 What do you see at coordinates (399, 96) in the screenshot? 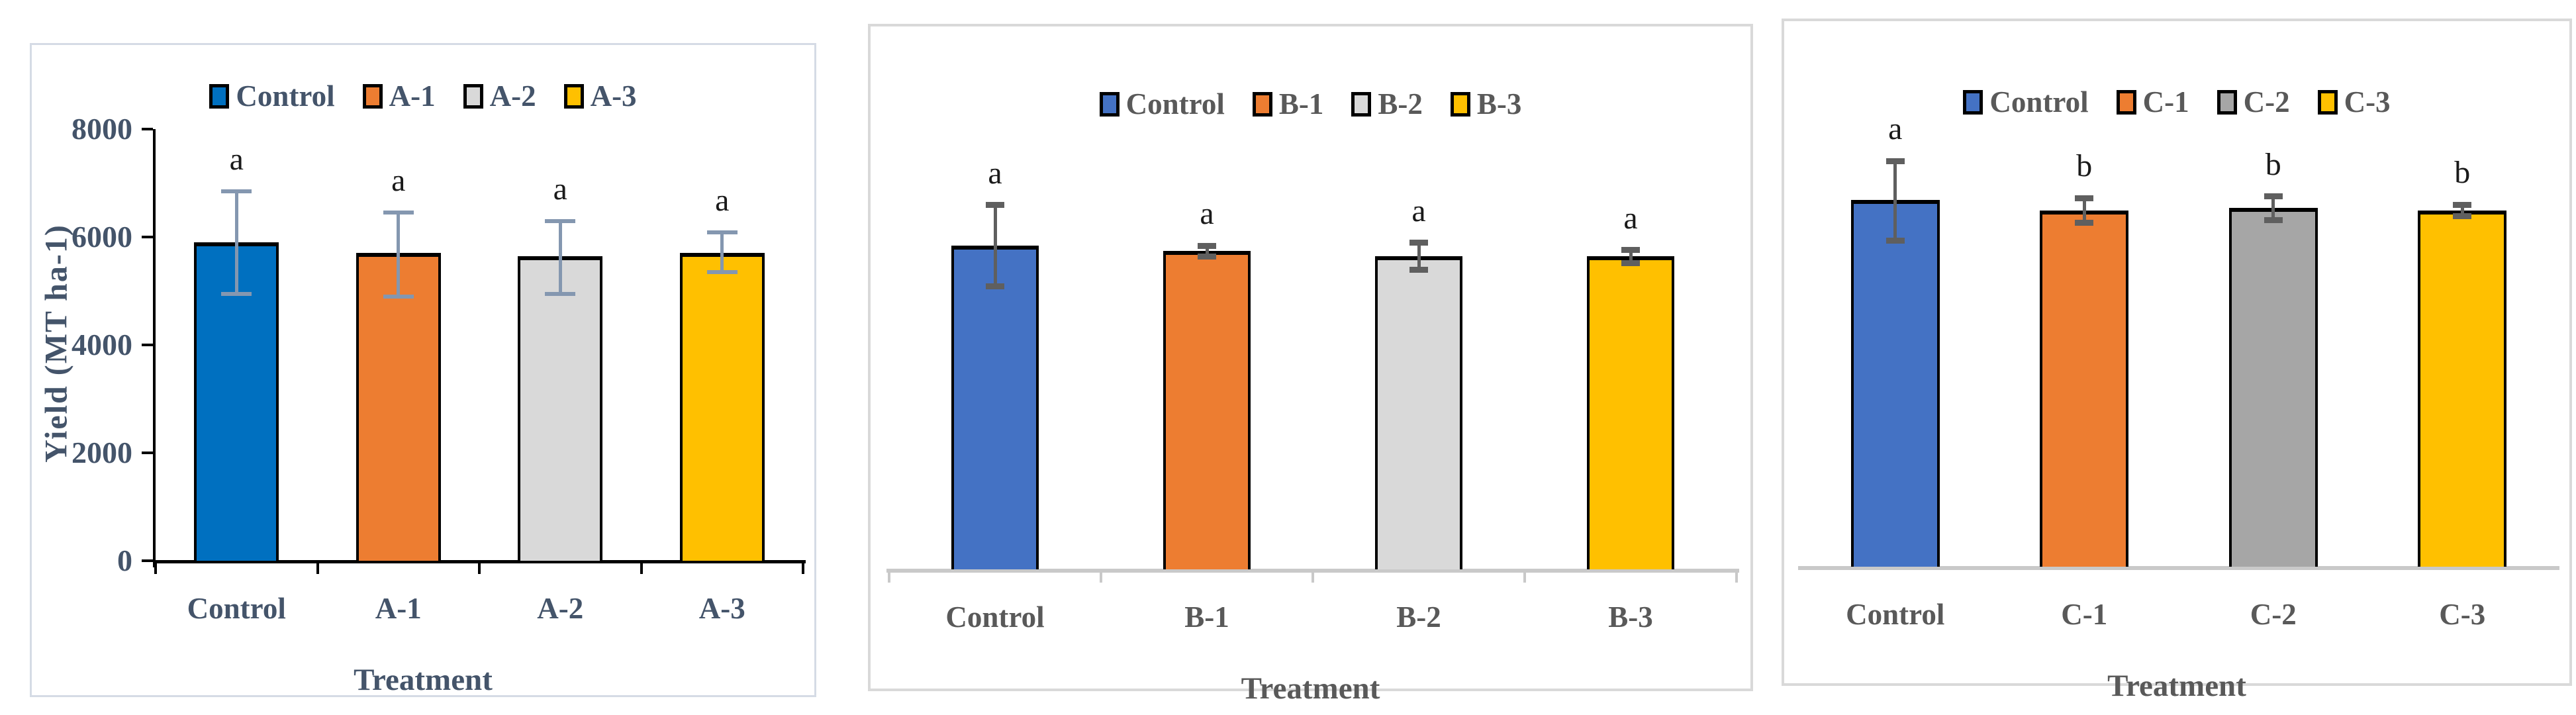
I see `legend-item: A-1` at bounding box center [399, 96].